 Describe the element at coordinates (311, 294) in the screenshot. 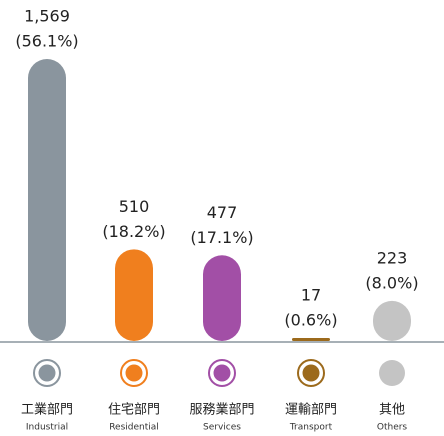

I see `value-label: 17` at that location.